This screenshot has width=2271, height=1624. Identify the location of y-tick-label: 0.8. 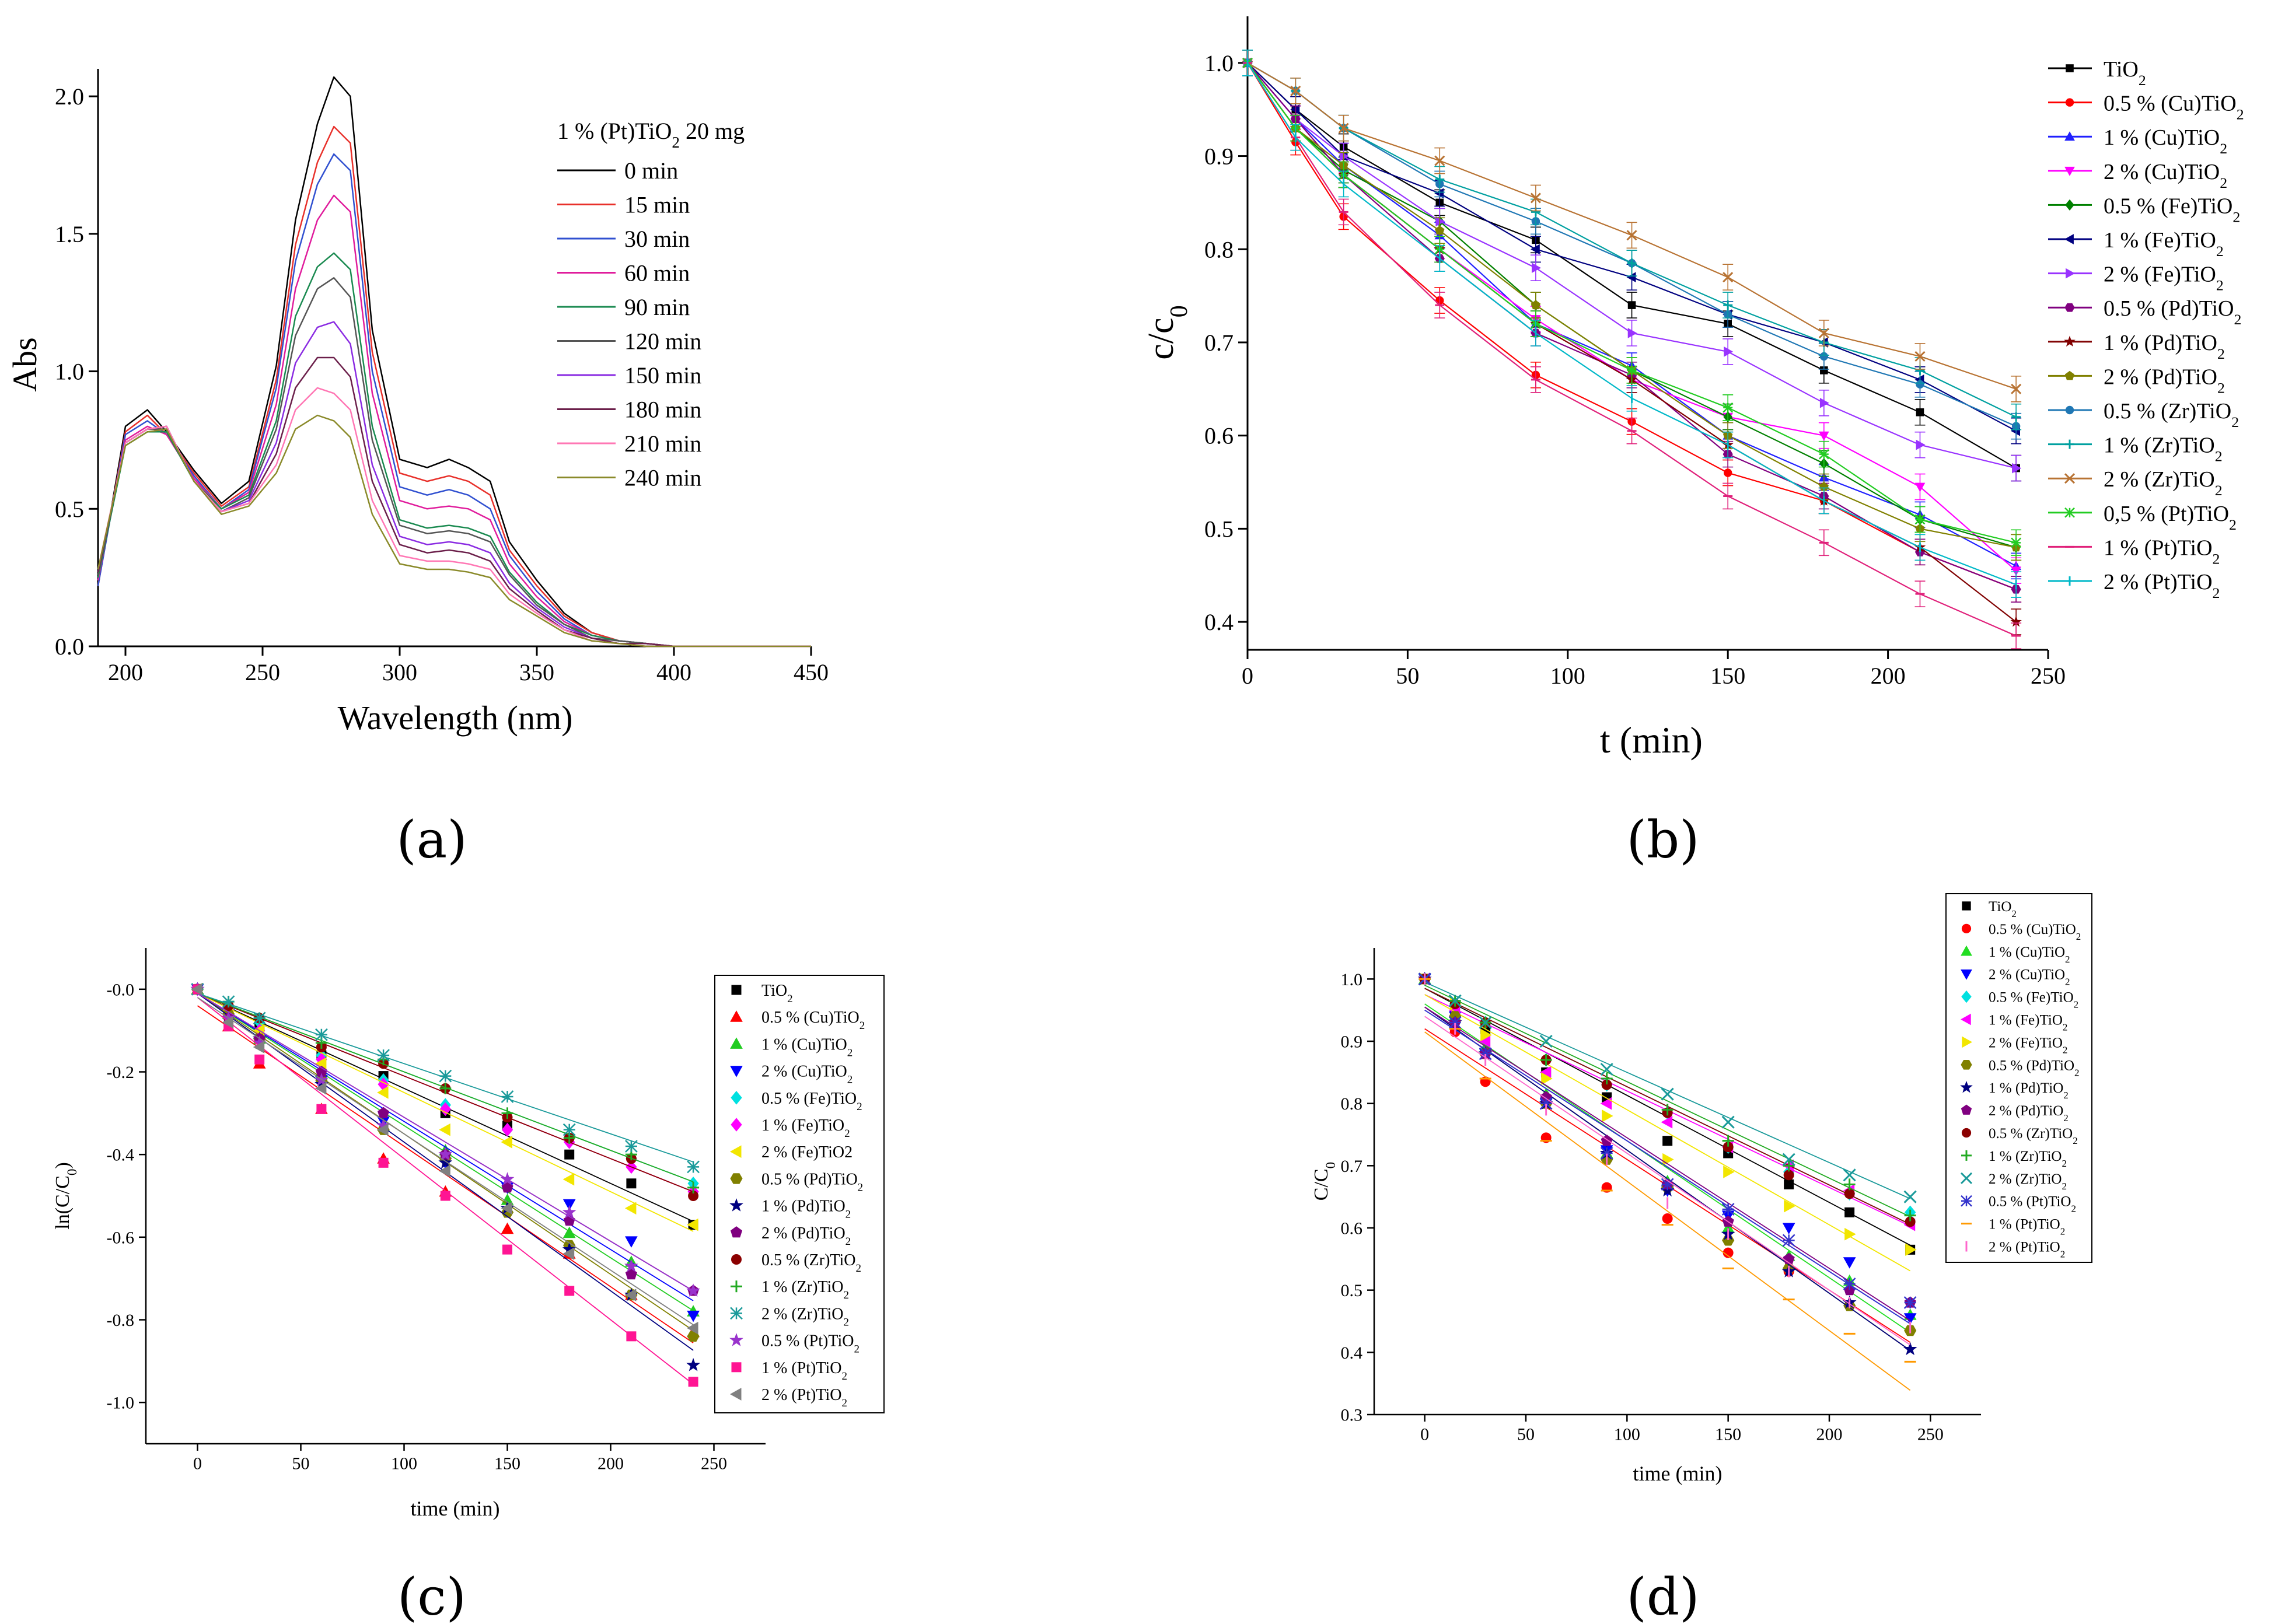
(1352, 1104).